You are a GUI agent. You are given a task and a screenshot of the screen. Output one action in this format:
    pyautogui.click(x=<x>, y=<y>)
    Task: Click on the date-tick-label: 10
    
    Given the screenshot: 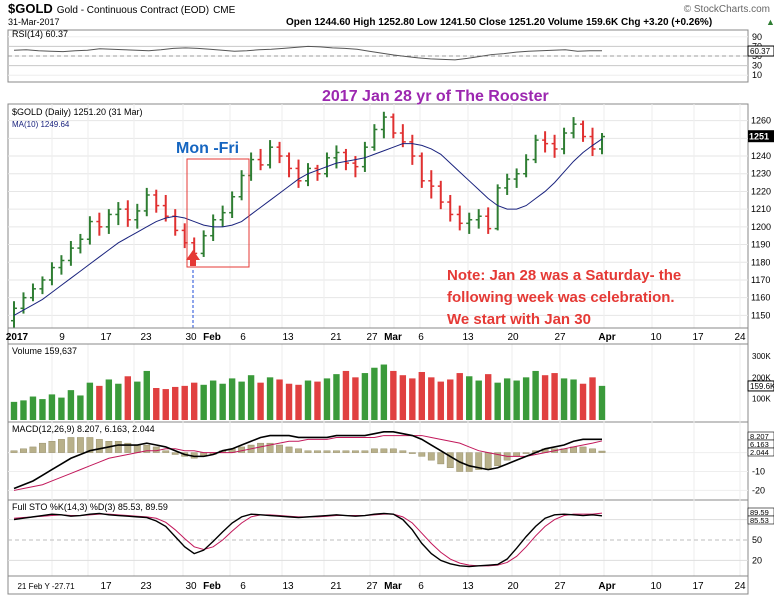 What is the action you would take?
    pyautogui.click(x=656, y=337)
    